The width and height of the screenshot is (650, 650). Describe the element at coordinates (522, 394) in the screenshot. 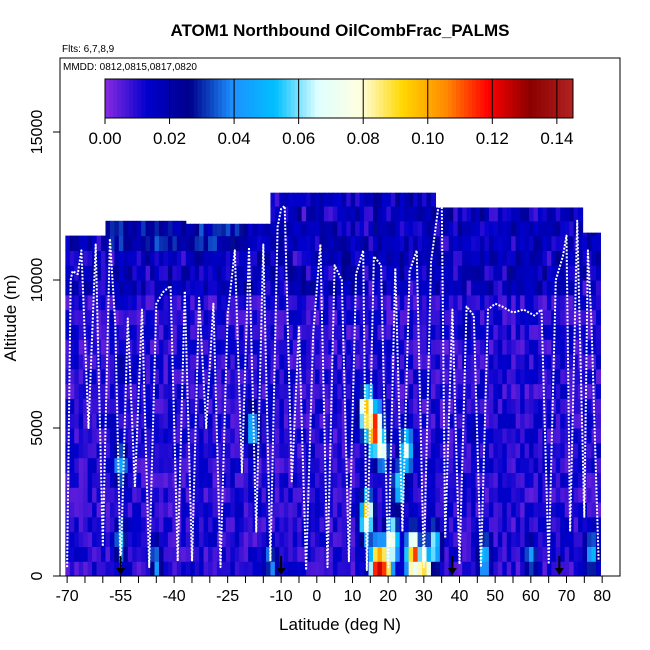

I see `flight-profile` at that location.